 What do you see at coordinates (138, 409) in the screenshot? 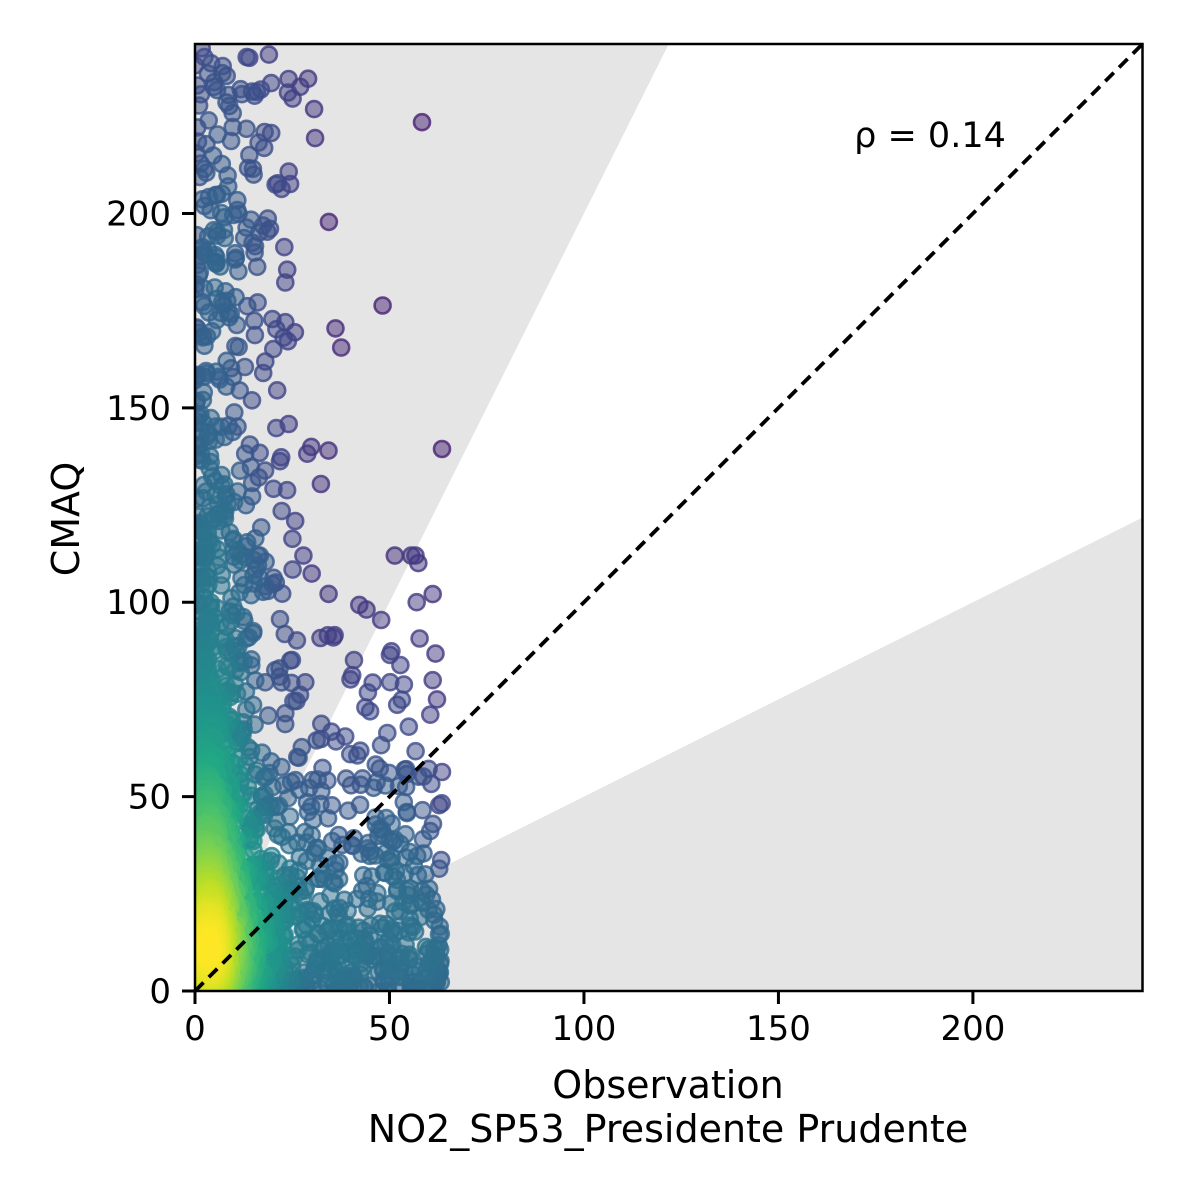
I see `y-tick-label: 150` at bounding box center [138, 409].